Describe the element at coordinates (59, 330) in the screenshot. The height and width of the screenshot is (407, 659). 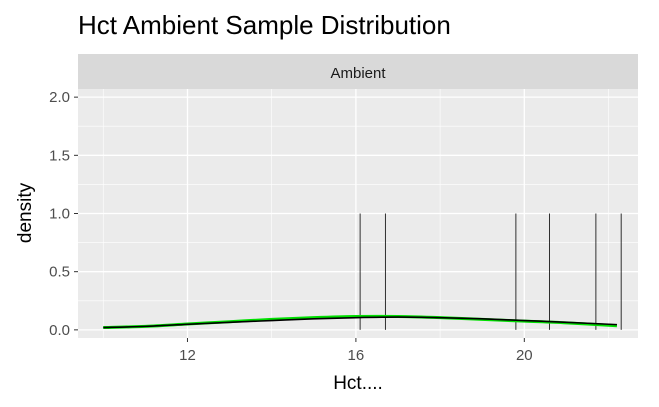
I see `y-tick-label: 0.0` at that location.